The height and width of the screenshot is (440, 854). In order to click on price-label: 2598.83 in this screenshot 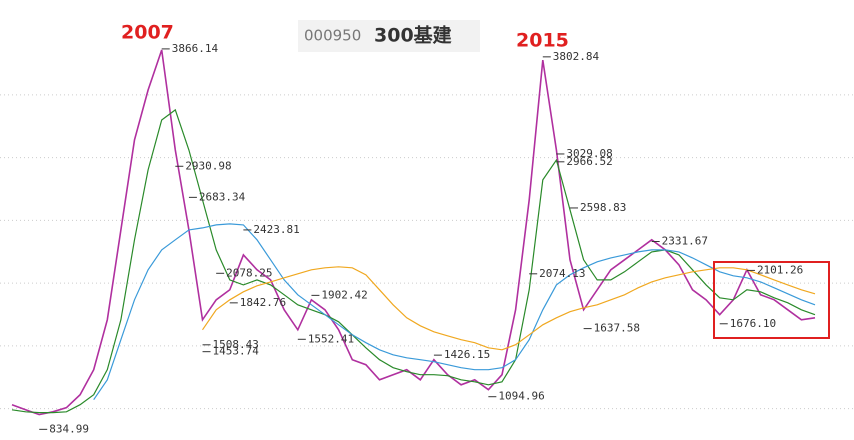, I will do `click(603, 207)`.